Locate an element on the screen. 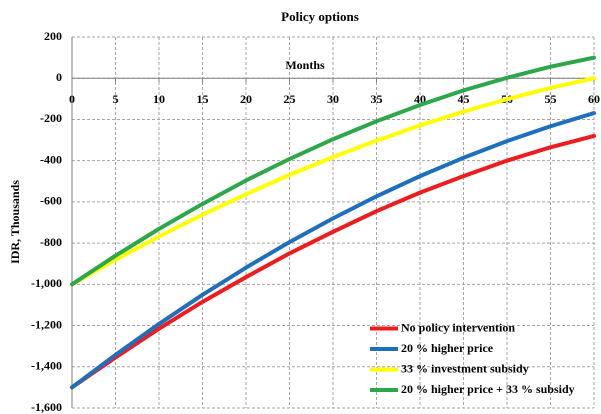  x-tick-label: 35 is located at coordinates (377, 99).